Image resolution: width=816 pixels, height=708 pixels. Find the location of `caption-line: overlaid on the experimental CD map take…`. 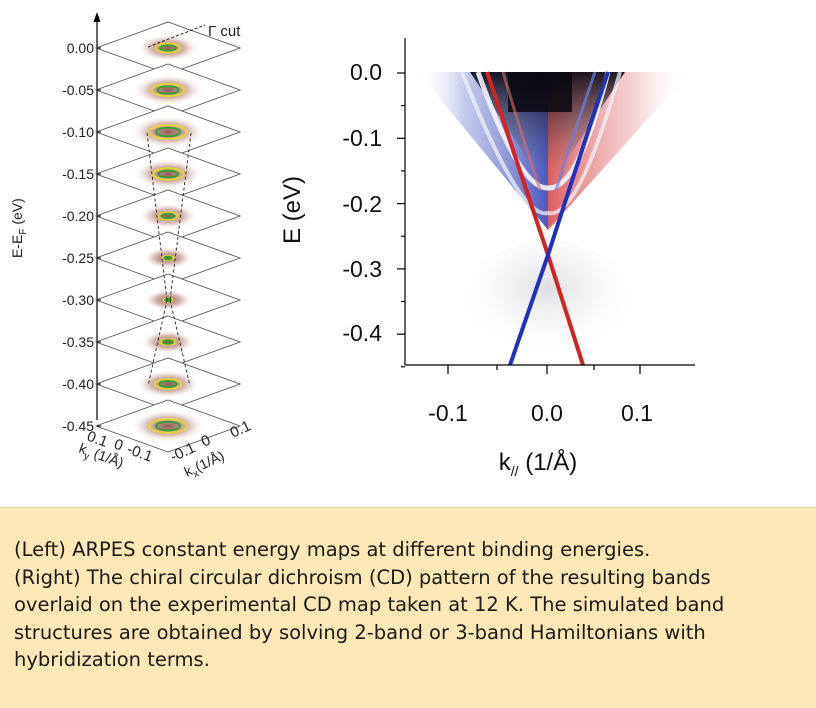

caption-line: overlaid on the experimental CD map take… is located at coordinates (369, 604).